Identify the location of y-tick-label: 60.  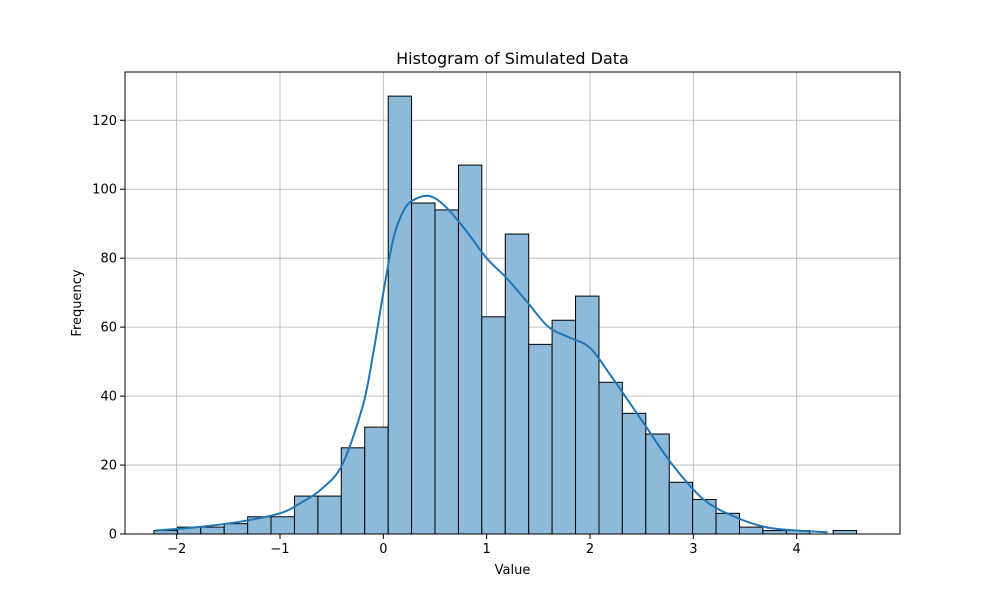
(108, 328).